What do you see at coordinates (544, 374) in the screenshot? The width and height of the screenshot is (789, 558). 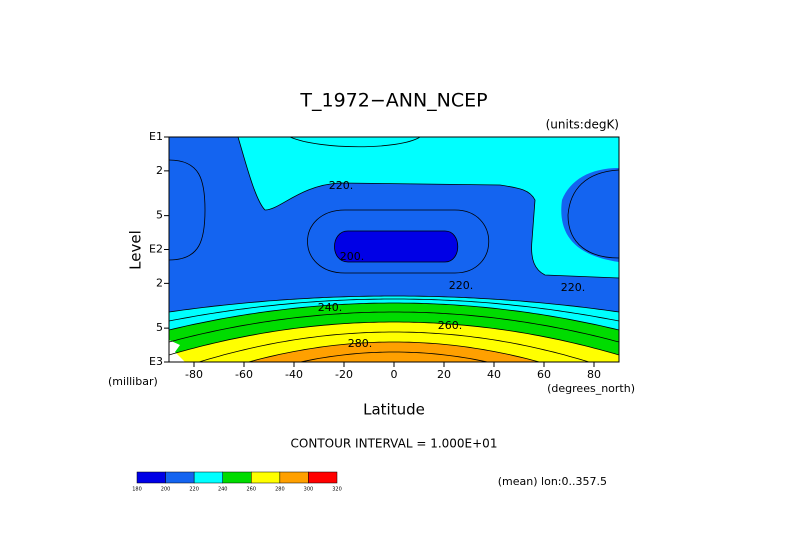 I see `x-tick-label: 60` at bounding box center [544, 374].